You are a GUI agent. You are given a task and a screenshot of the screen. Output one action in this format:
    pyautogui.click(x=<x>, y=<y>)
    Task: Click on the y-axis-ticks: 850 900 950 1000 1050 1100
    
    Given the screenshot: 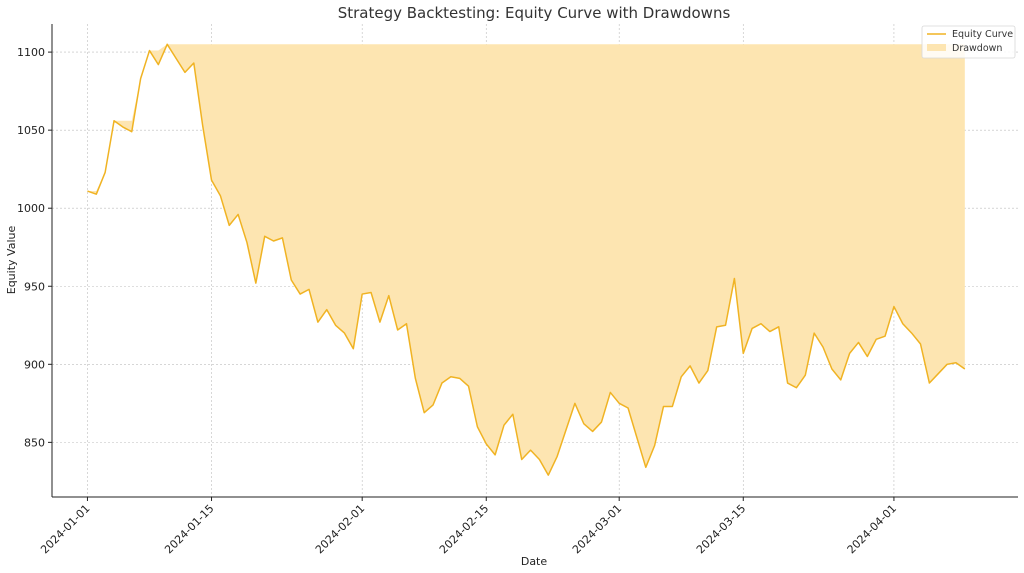 What is the action you would take?
    pyautogui.click(x=34, y=247)
    